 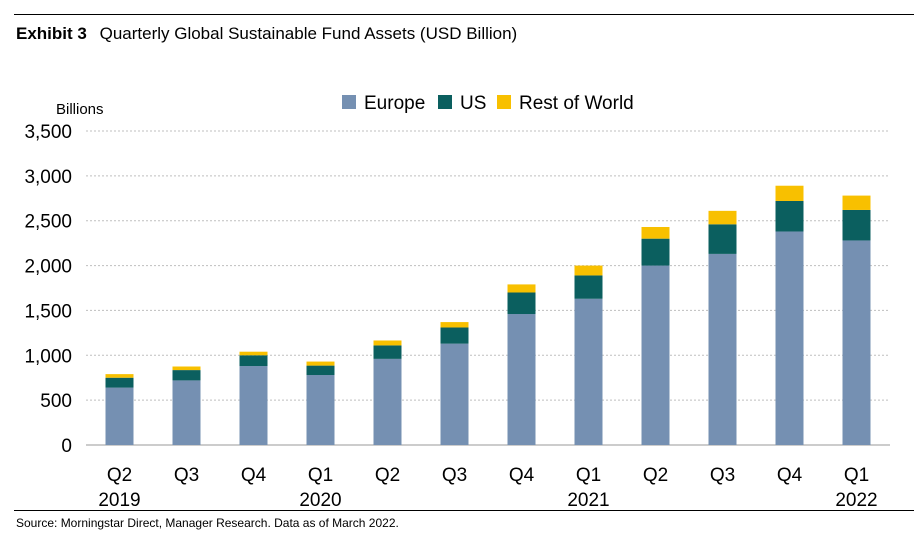 What do you see at coordinates (48, 177) in the screenshot?
I see `y-tick-label: 3,000` at bounding box center [48, 177].